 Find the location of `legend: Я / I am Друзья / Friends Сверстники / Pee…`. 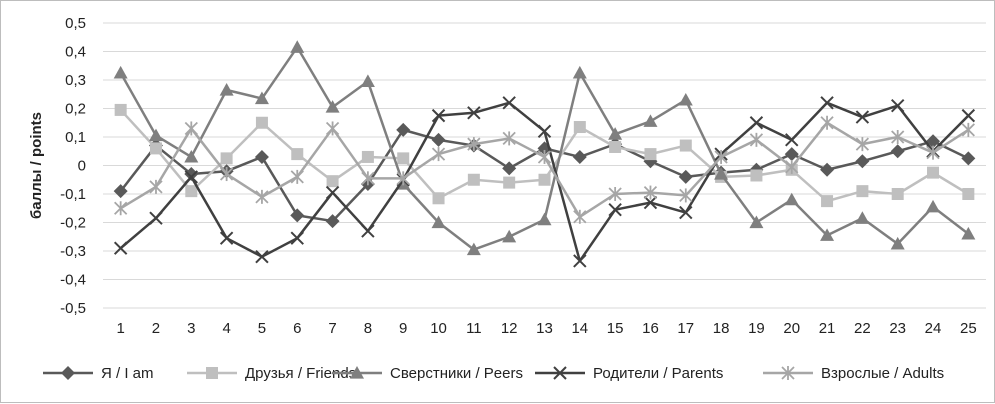

legend: Я / I am Друзья / Friends Сверстники / Pee… is located at coordinates (493, 373).